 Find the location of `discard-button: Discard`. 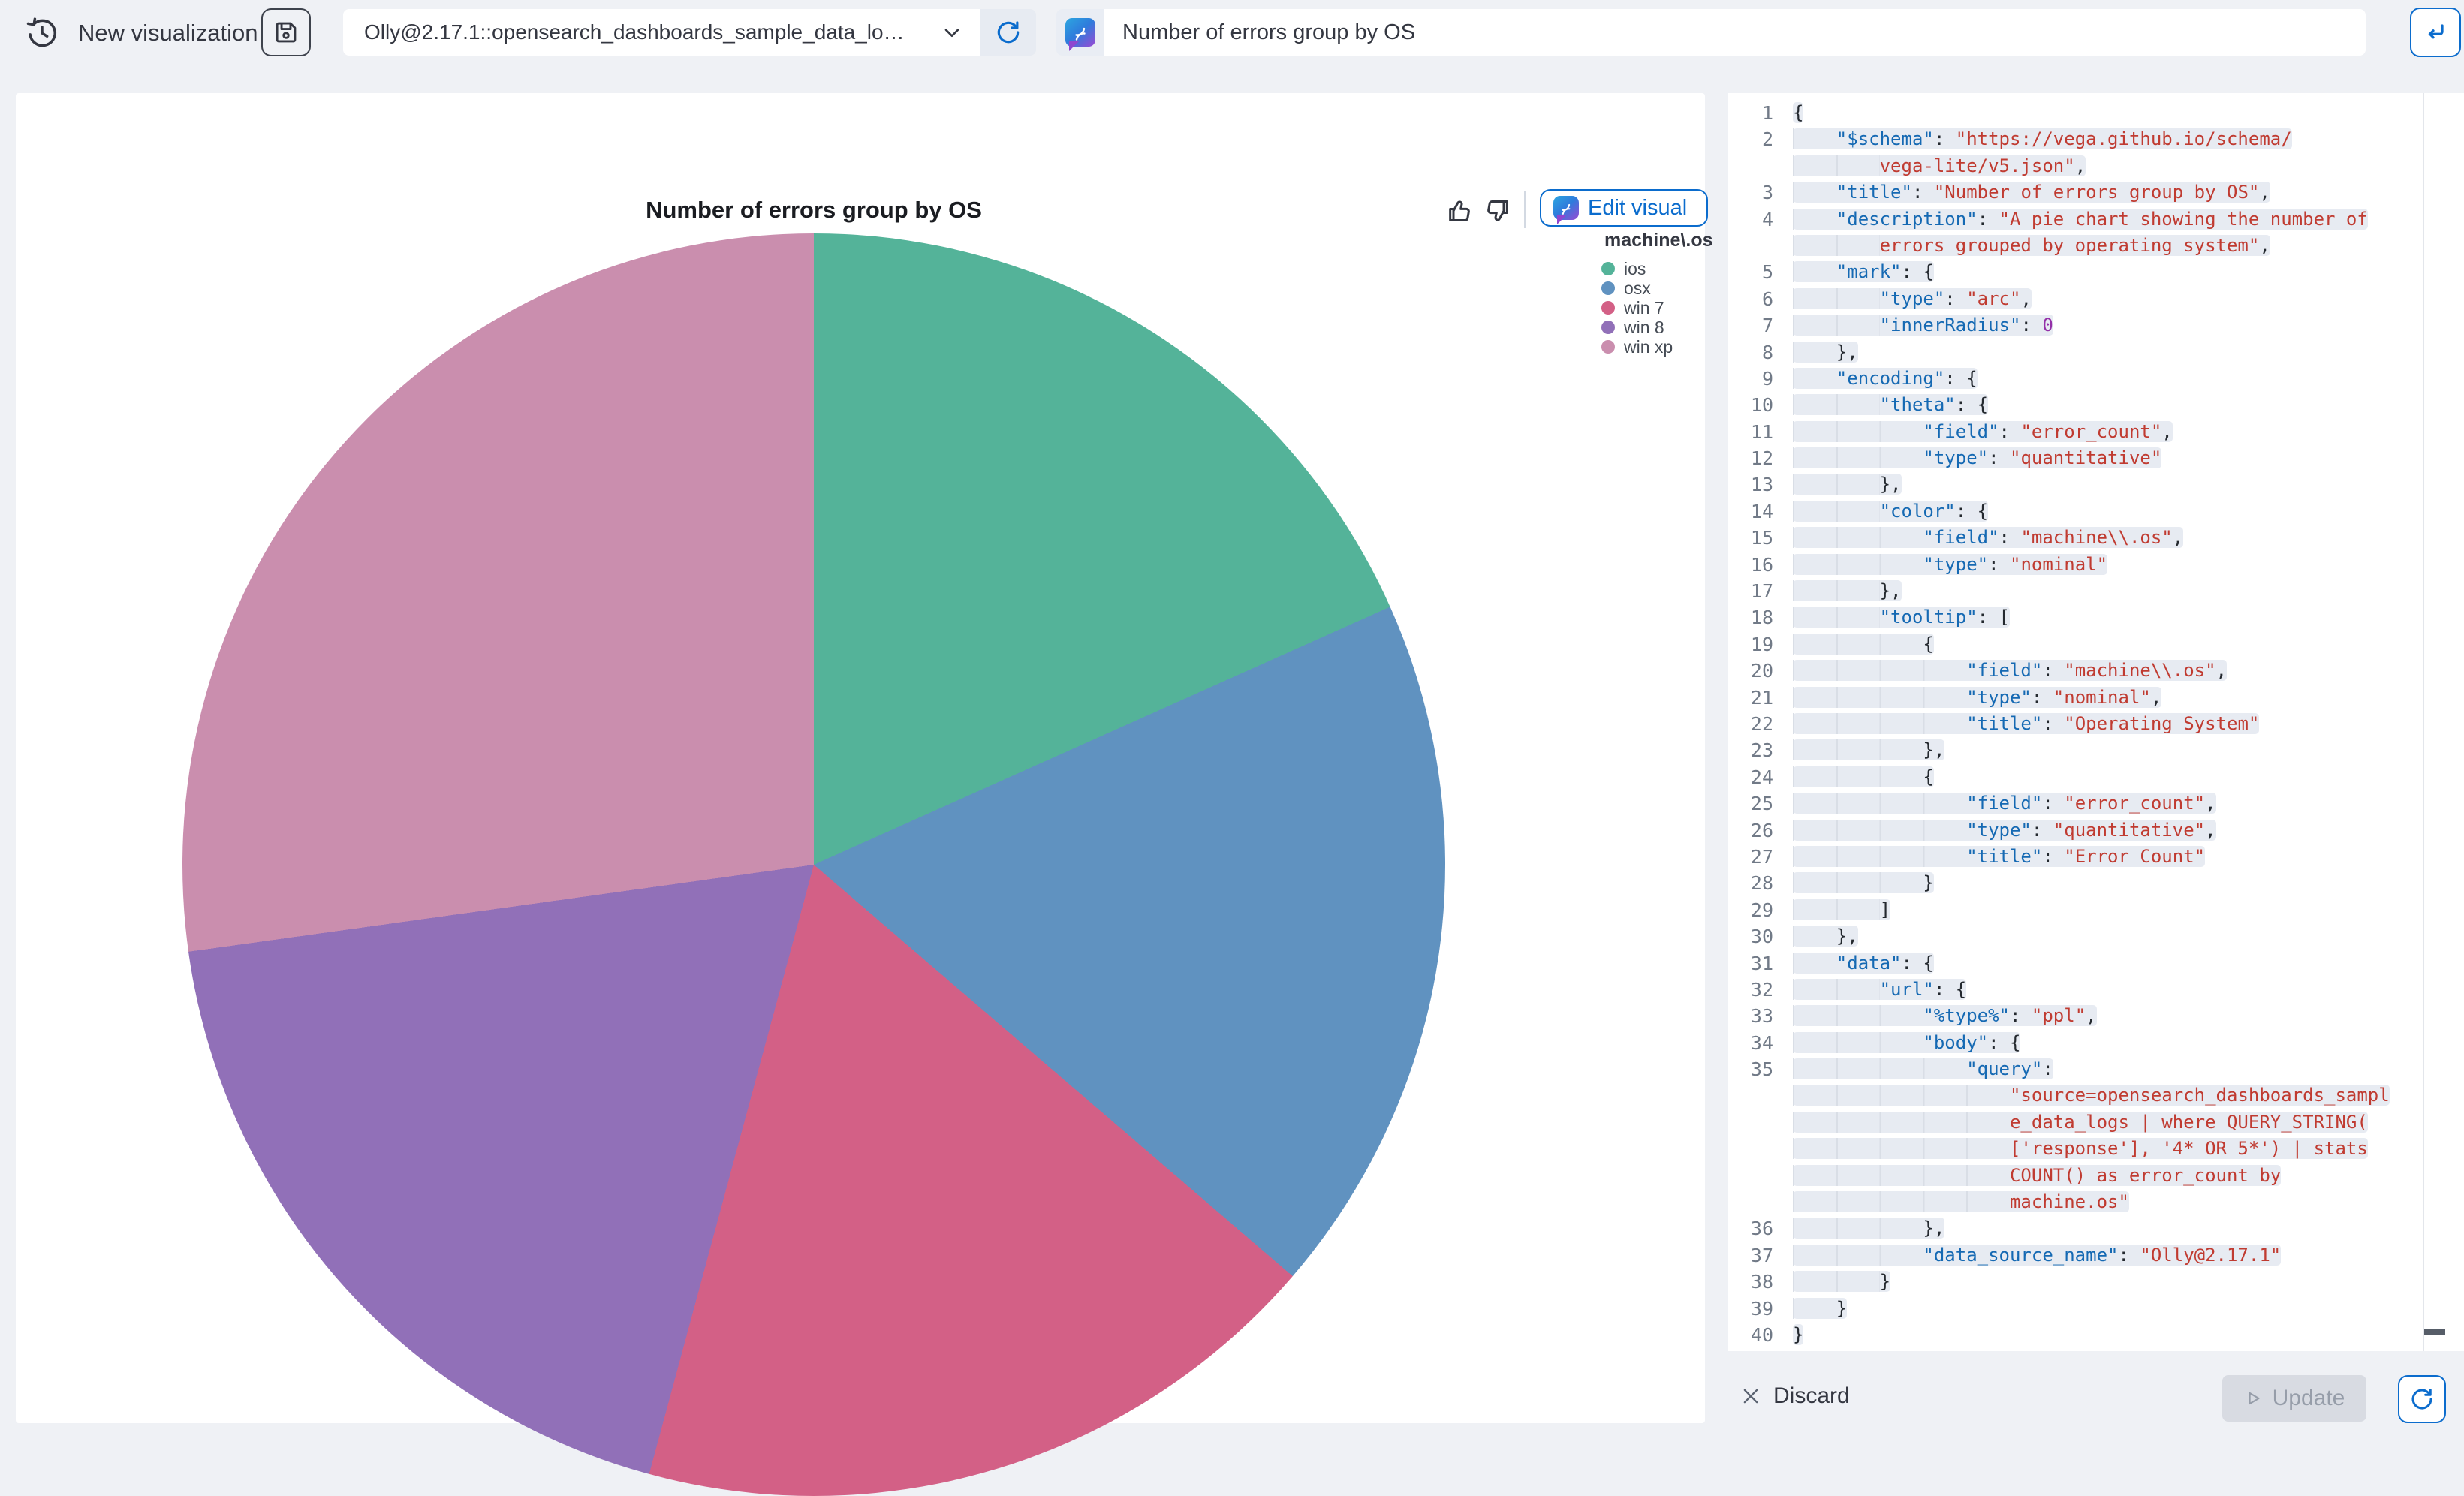

discard-button: Discard is located at coordinates (1795, 1396).